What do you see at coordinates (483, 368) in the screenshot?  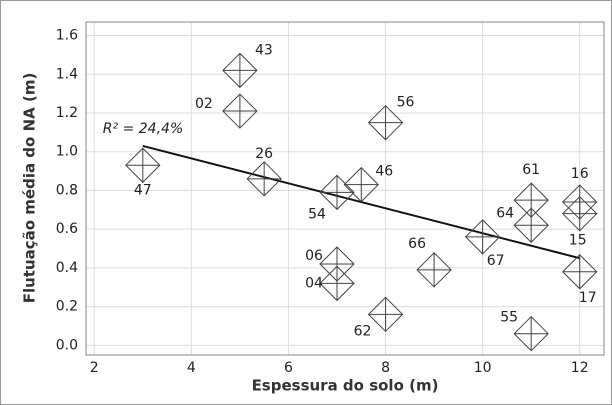 I see `x-tick-label: 10` at bounding box center [483, 368].